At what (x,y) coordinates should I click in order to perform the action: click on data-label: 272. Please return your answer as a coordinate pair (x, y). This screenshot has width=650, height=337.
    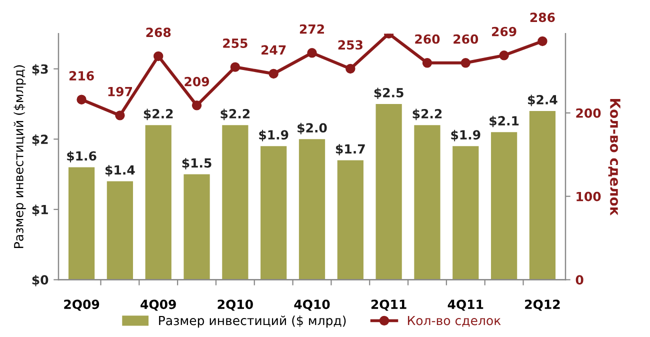
    Looking at the image, I should click on (312, 29).